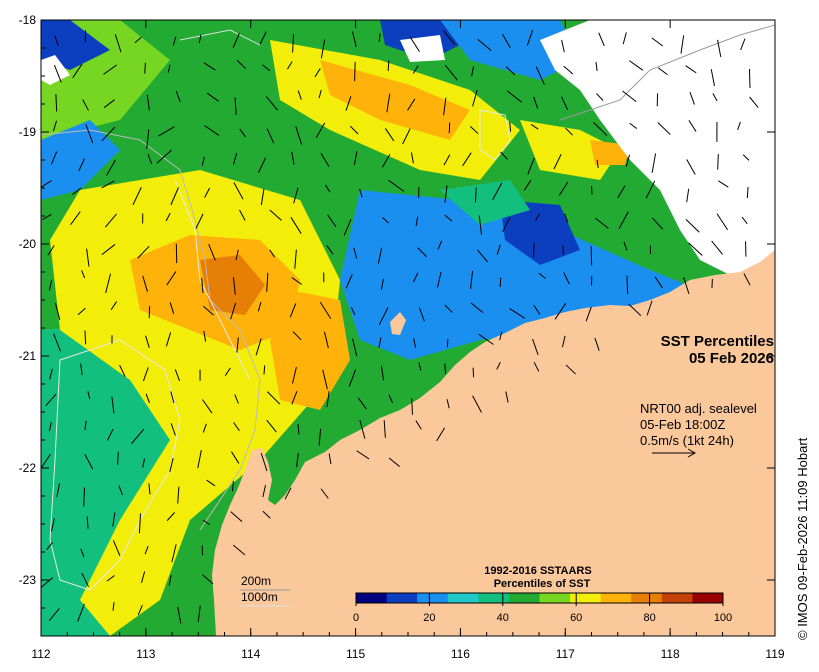 This screenshot has height=672, width=819. I want to click on contour-1000m-north, so click(220, 37).